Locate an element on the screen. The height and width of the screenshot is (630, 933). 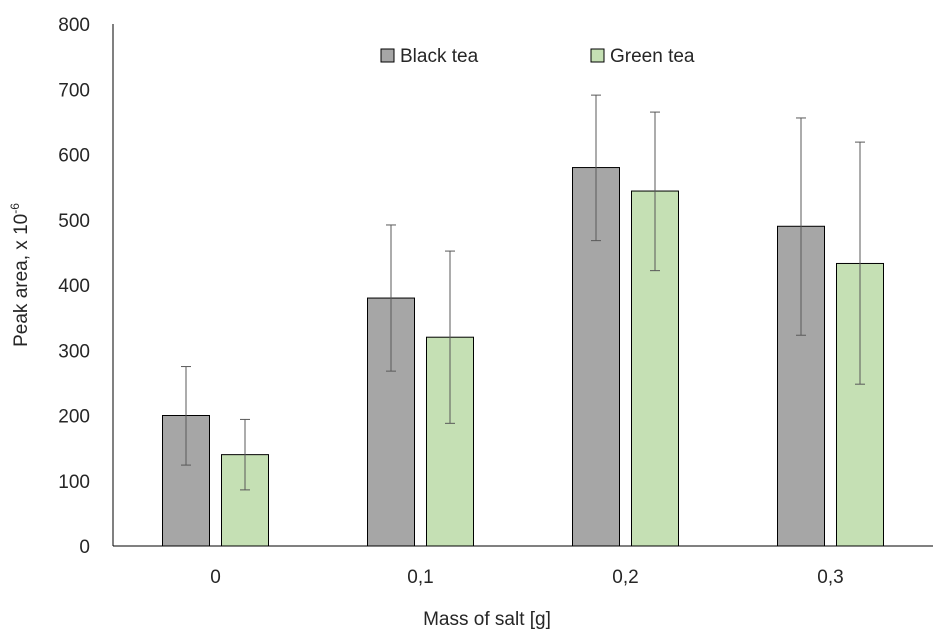
y-axis-title: Peak area, x 10-6 is located at coordinates (20, 275).